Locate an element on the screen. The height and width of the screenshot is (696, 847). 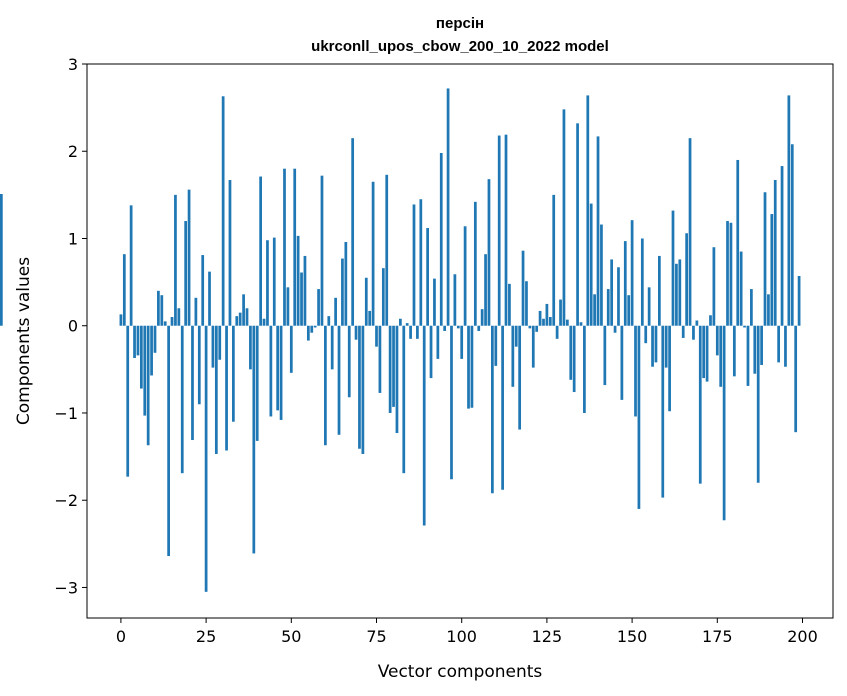
x-axis-label: Vector components is located at coordinates (460, 672).